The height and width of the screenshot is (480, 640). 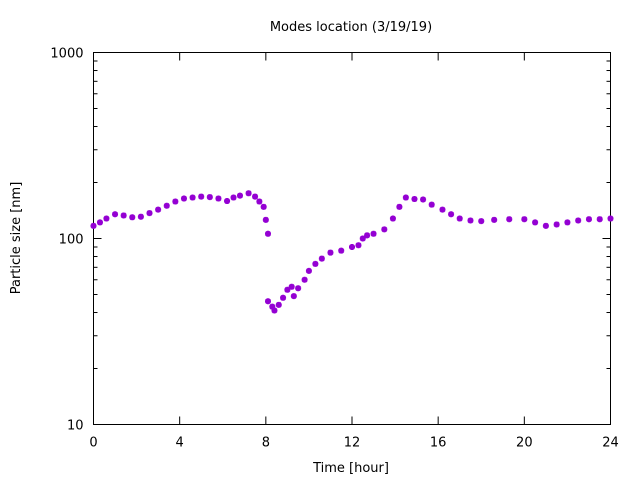 I want to click on x-tick-label: 20, so click(x=524, y=443).